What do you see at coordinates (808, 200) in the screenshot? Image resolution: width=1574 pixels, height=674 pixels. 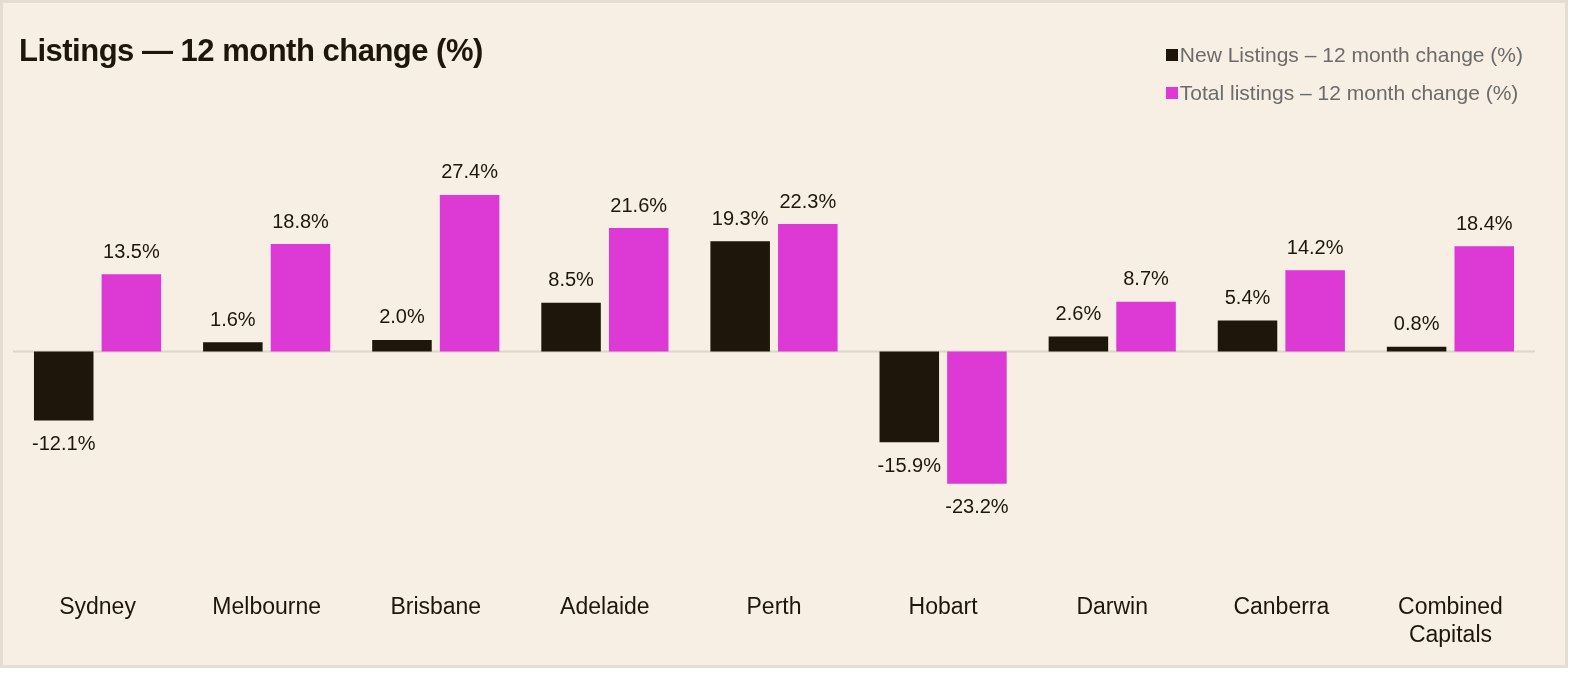 I see `data-label: 22.3%` at bounding box center [808, 200].